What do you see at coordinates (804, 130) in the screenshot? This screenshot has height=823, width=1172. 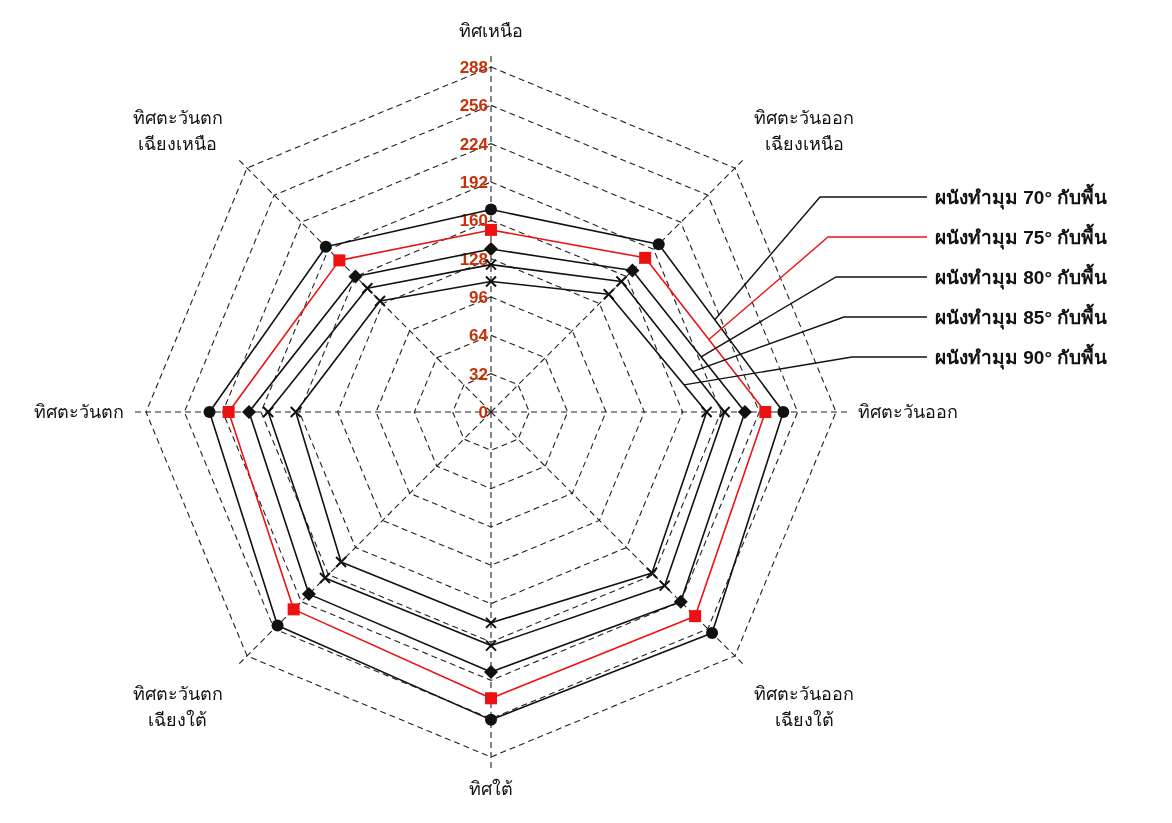 I see `spoke-label: ทิศตะวันออก เฉียงเหนือ` at bounding box center [804, 130].